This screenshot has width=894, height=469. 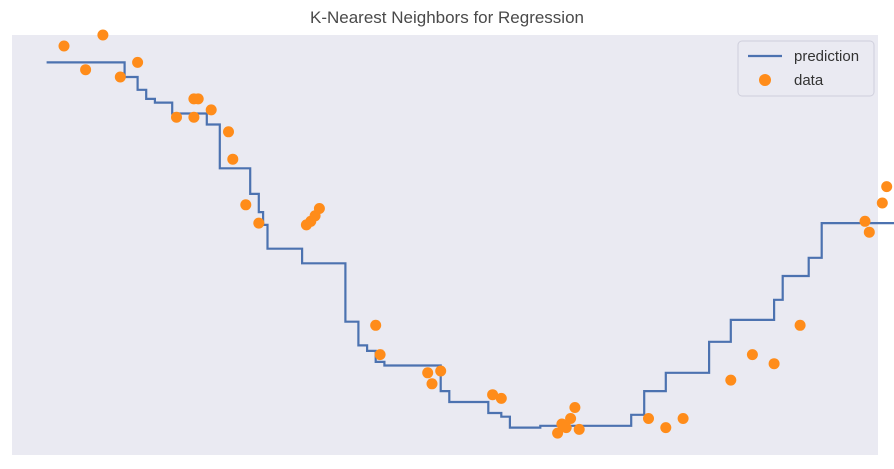 I want to click on legend-data-label: data, so click(x=809, y=80).